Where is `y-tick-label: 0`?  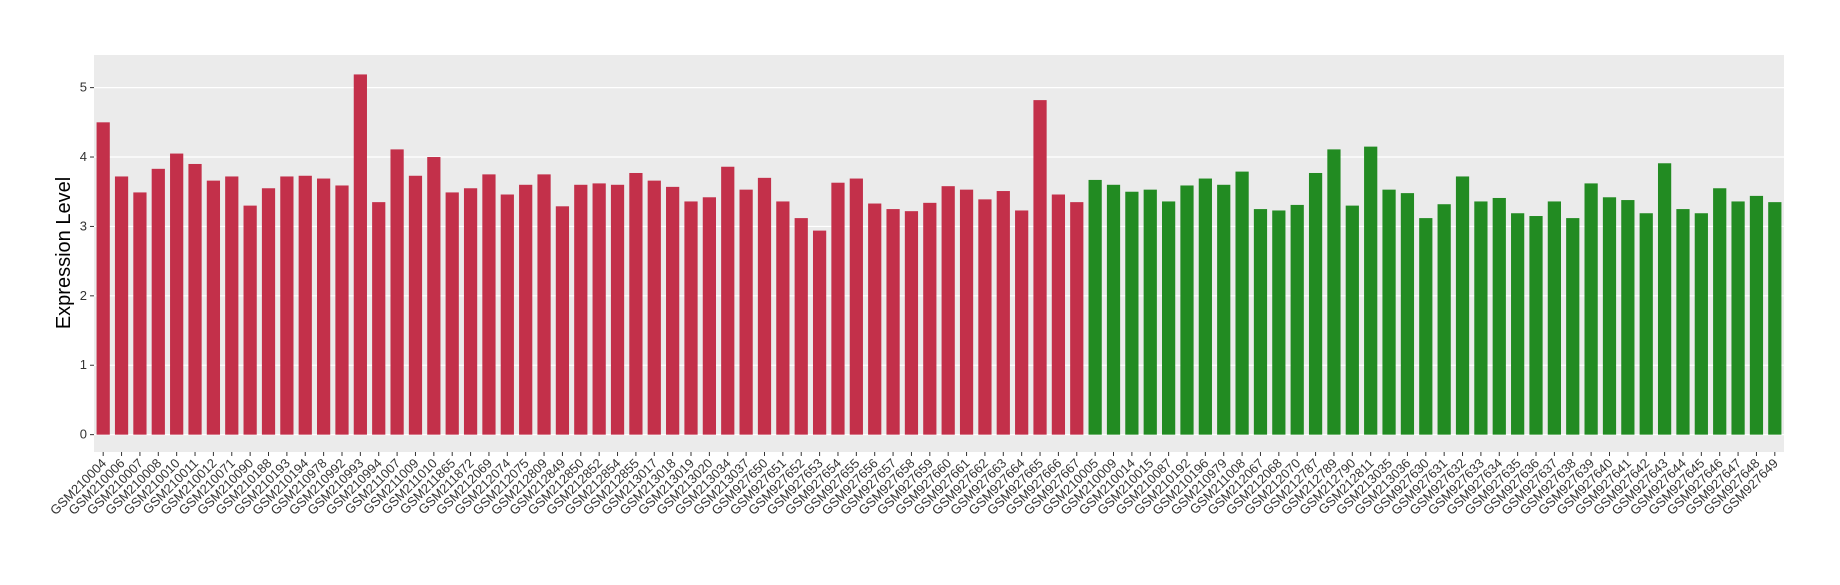
y-tick-label: 0 is located at coordinates (83, 434).